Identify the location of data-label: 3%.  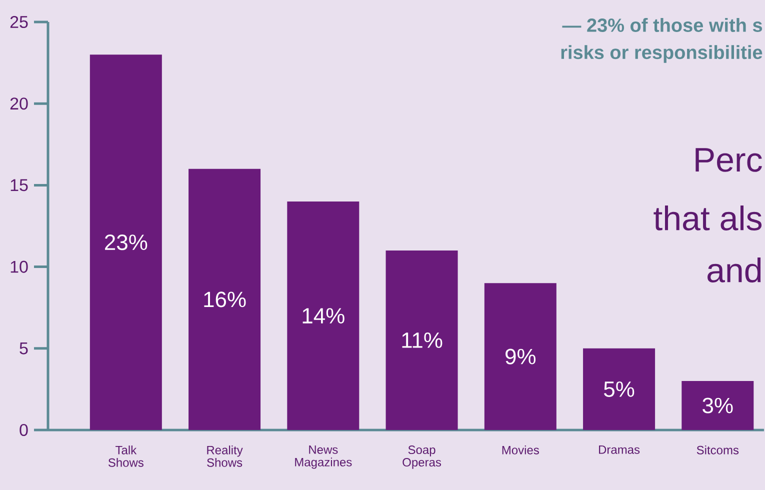
(717, 406).